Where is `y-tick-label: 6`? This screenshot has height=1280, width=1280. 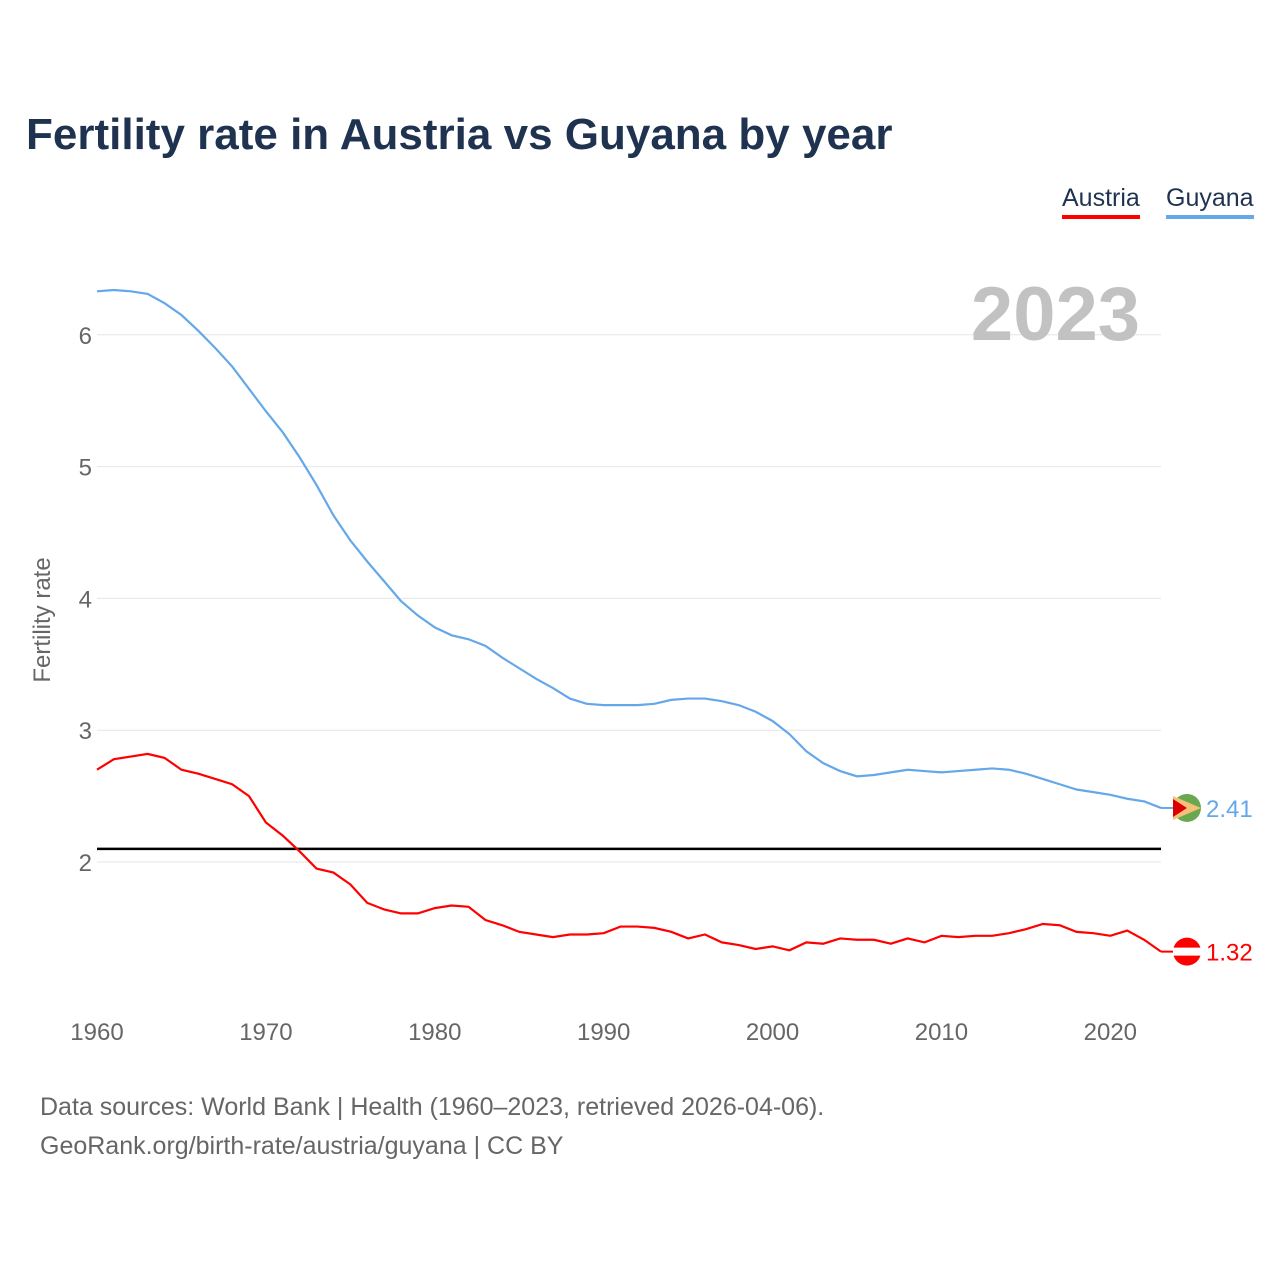
y-tick-label: 6 is located at coordinates (85, 336).